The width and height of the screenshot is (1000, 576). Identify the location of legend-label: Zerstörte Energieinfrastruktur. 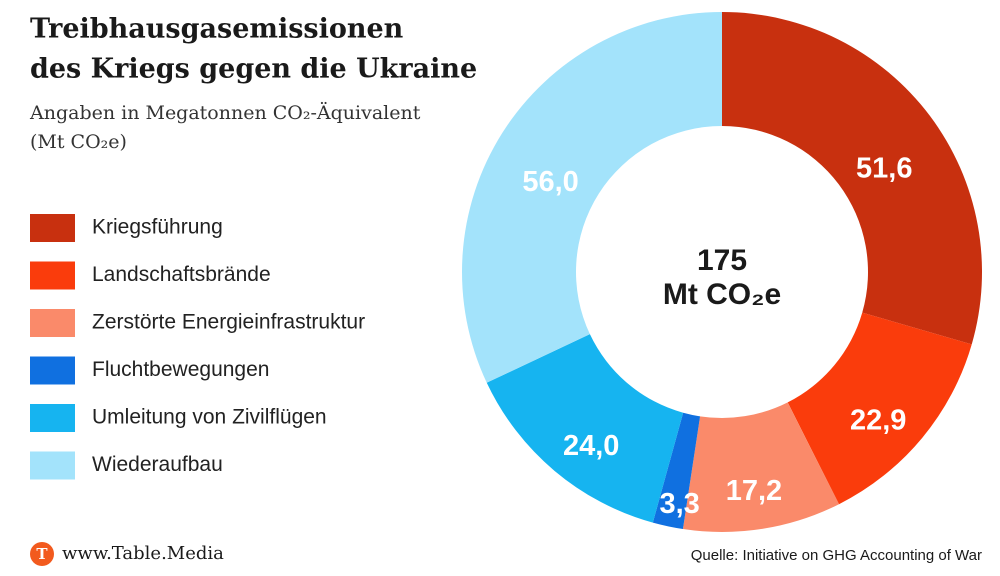
(228, 322).